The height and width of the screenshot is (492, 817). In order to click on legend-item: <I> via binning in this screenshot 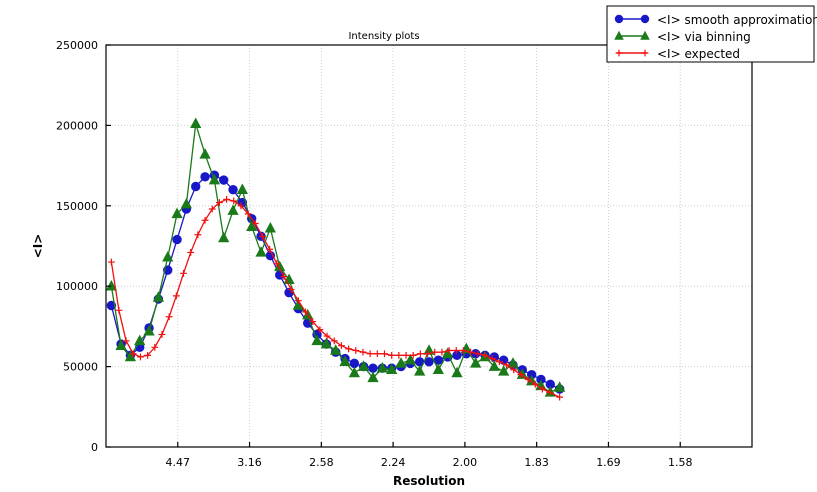, I will do `click(682, 37)`.